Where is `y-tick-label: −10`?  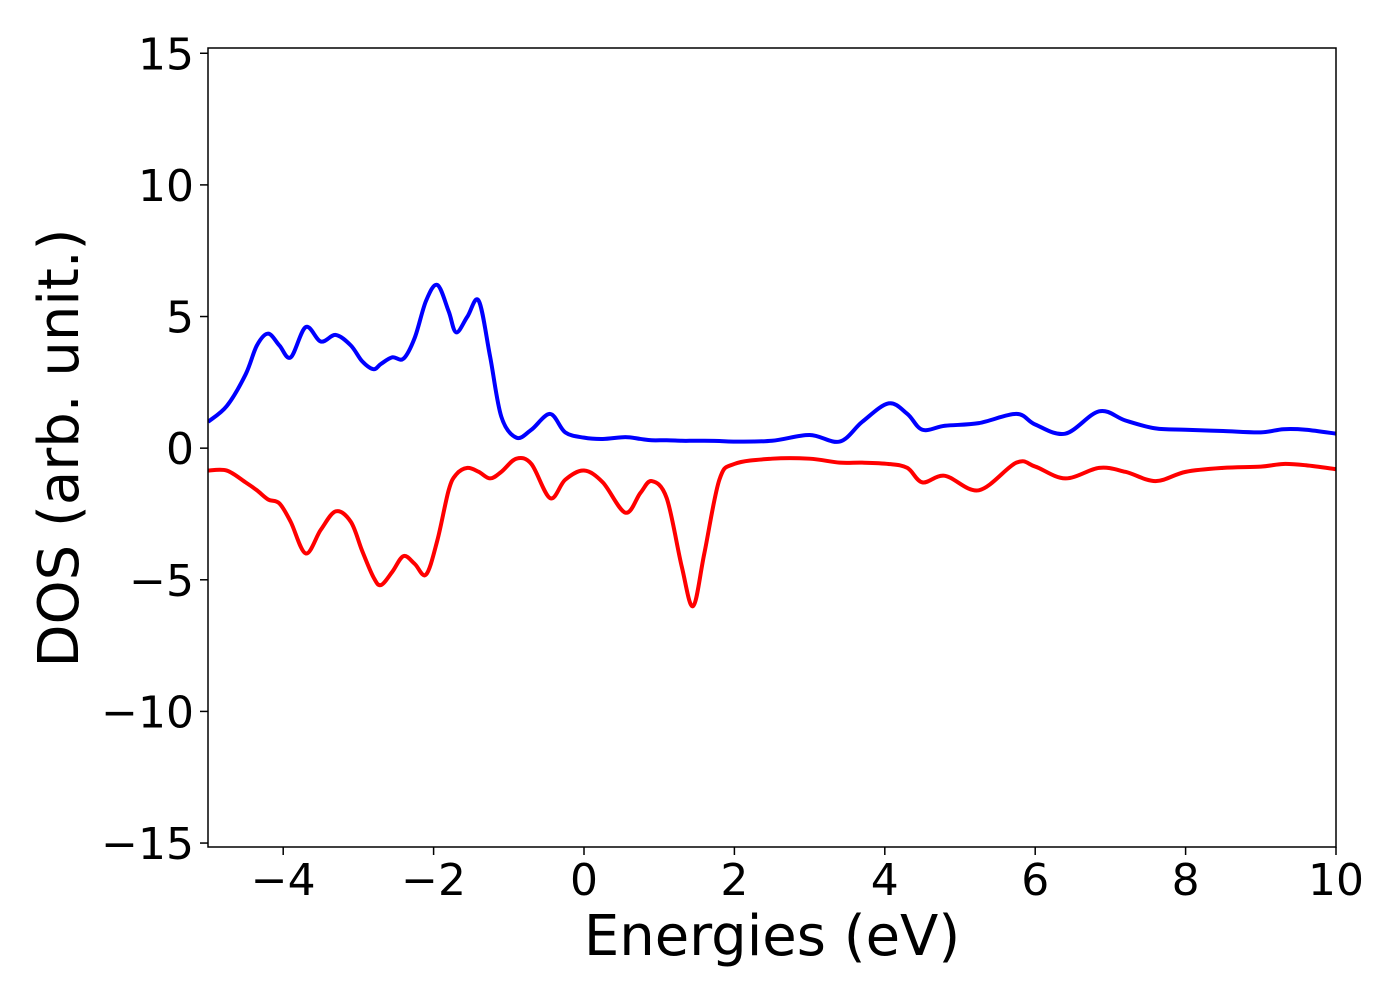 y-tick-label: −10 is located at coordinates (147, 712).